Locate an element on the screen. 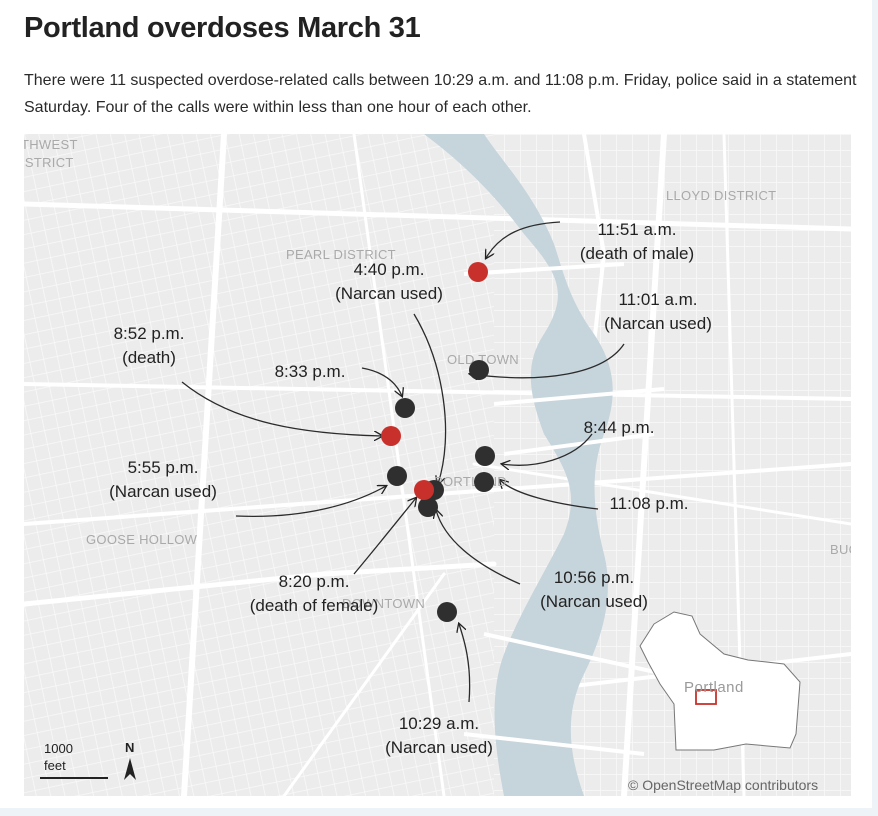 This screenshot has height=816, width=878. callout-1151am: 11:51 a.m. (death of male) is located at coordinates (637, 242).